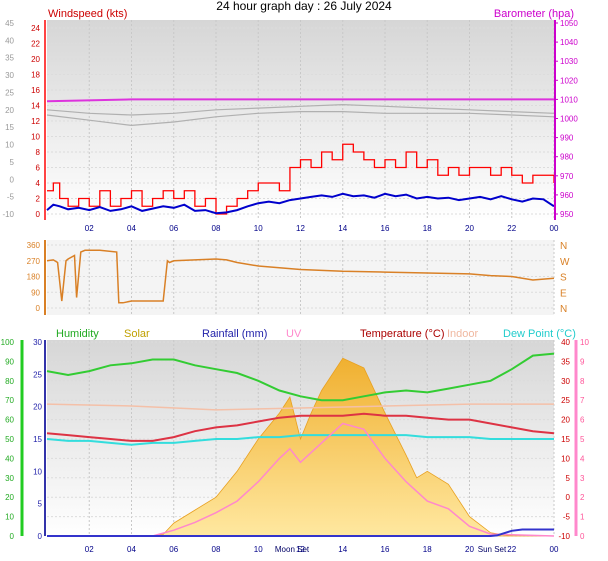 This screenshot has height=561, width=608. Describe the element at coordinates (40, 536) in the screenshot. I see `rain-tick-label: 0` at that location.